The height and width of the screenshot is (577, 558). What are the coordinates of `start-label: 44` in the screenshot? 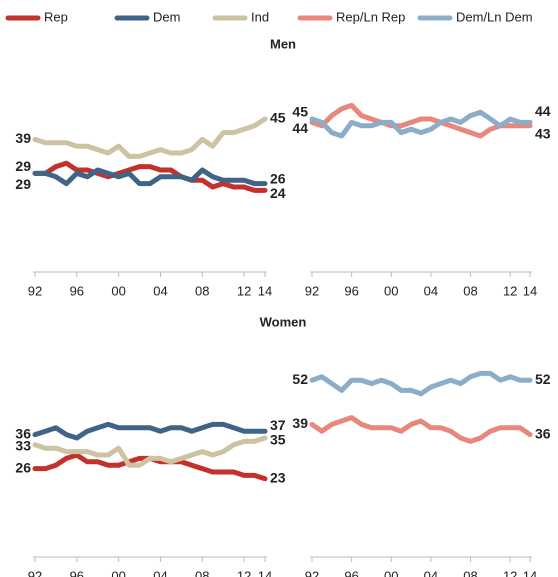 It's located at (300, 128).